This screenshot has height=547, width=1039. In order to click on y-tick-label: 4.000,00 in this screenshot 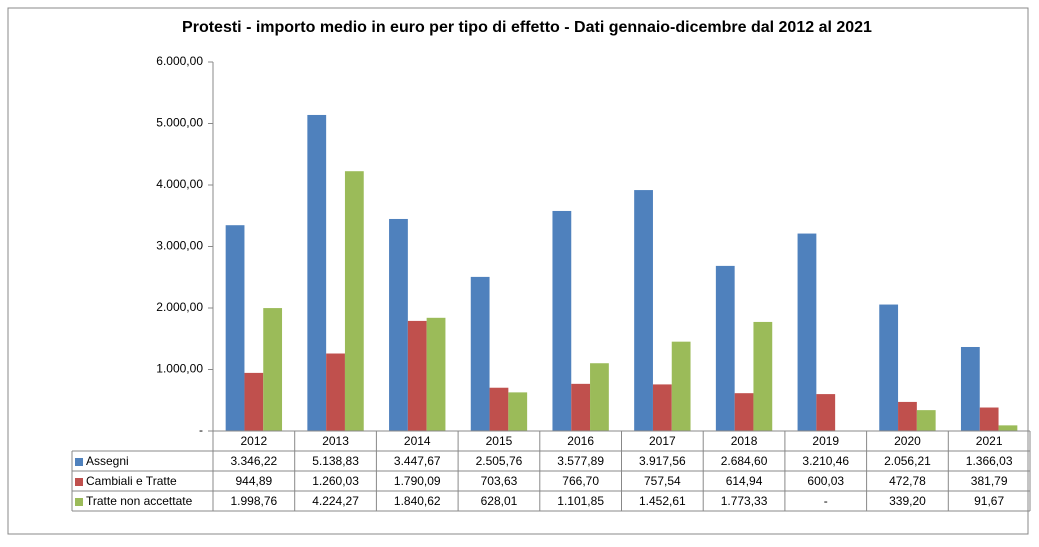, I will do `click(179, 184)`.